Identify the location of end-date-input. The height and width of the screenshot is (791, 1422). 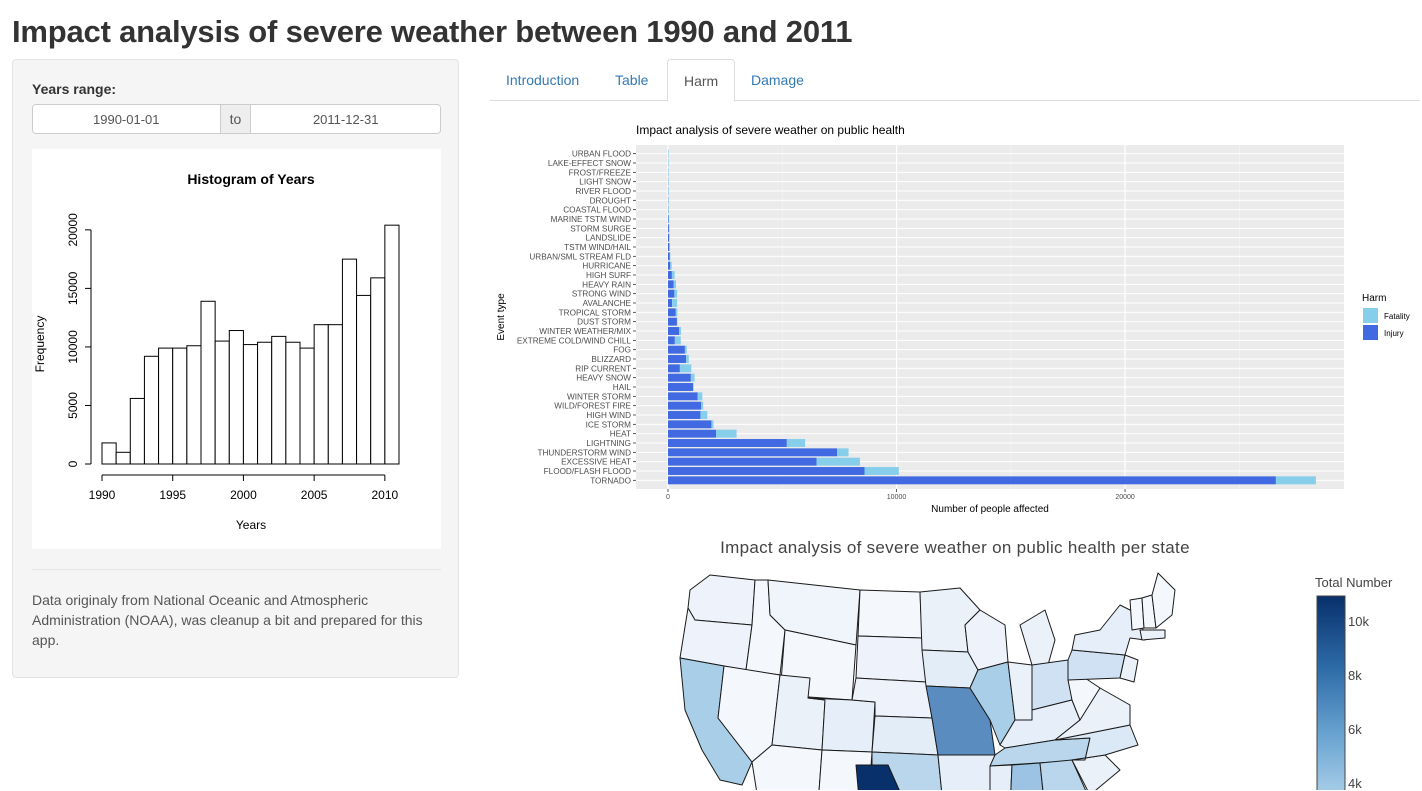
(345, 119).